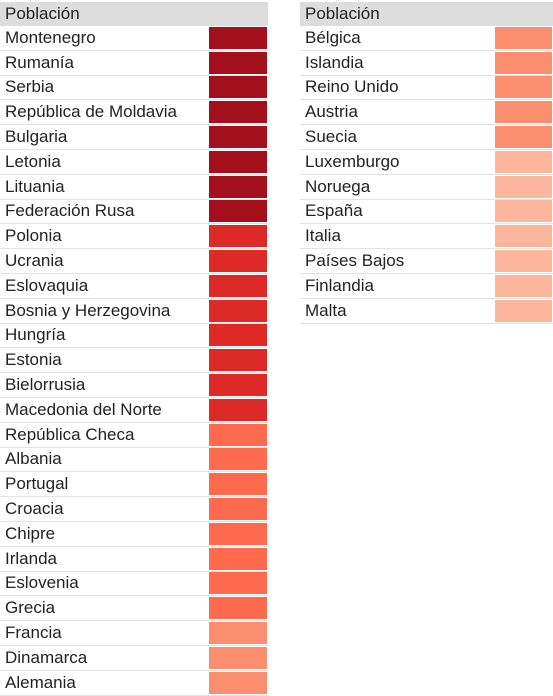 Image resolution: width=553 pixels, height=696 pixels. Describe the element at coordinates (70, 211) in the screenshot. I see `country-label: Federación Rusa` at that location.